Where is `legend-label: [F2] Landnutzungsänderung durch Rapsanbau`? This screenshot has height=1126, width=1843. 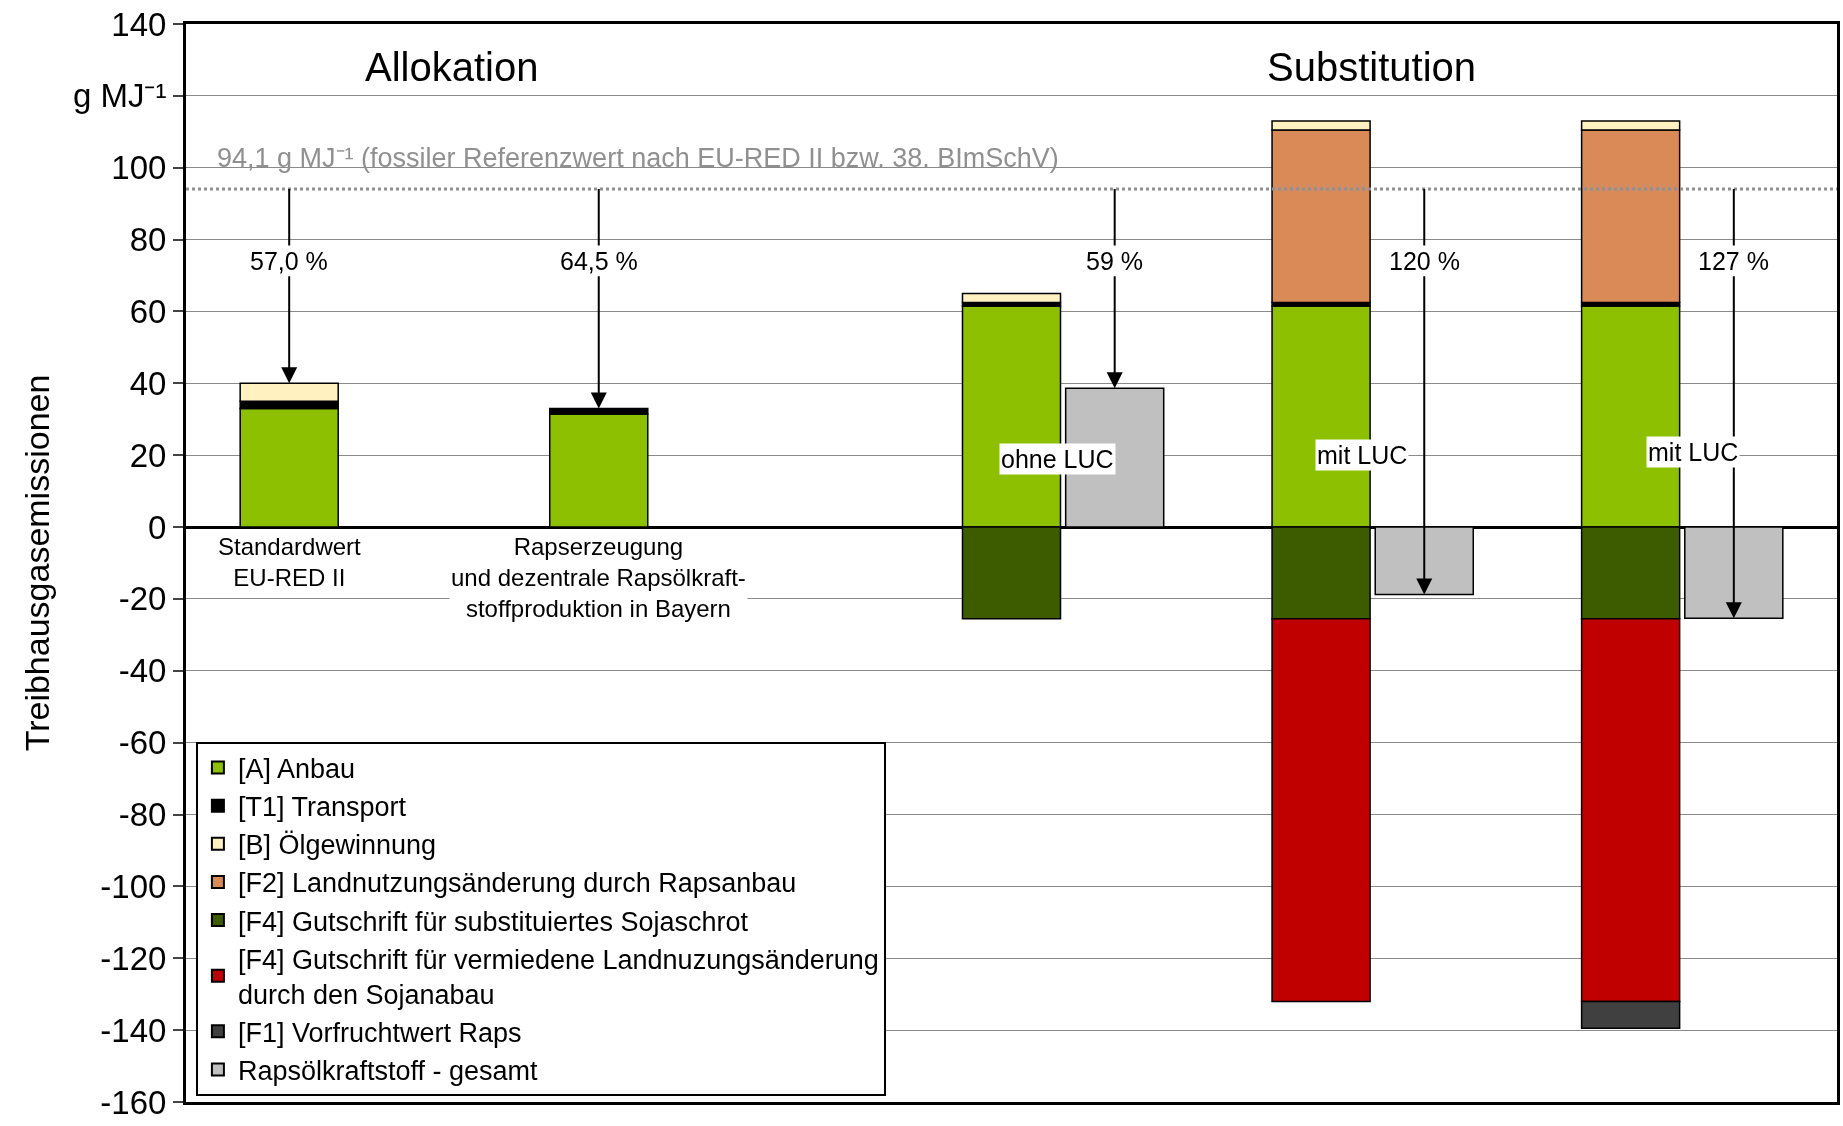
legend-label: [F2] Landnutzungsänderung durch Rapsanbau is located at coordinates (517, 883).